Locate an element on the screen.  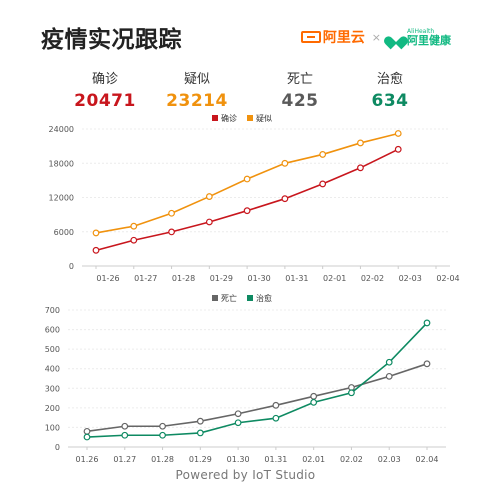
legend-label-0-1: 疑似 is located at coordinates (264, 118).